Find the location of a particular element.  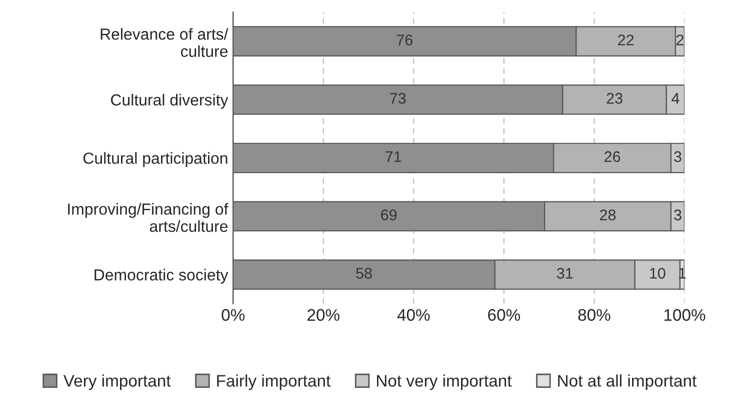

y-tick-label: Cultural participation is located at coordinates (155, 160).